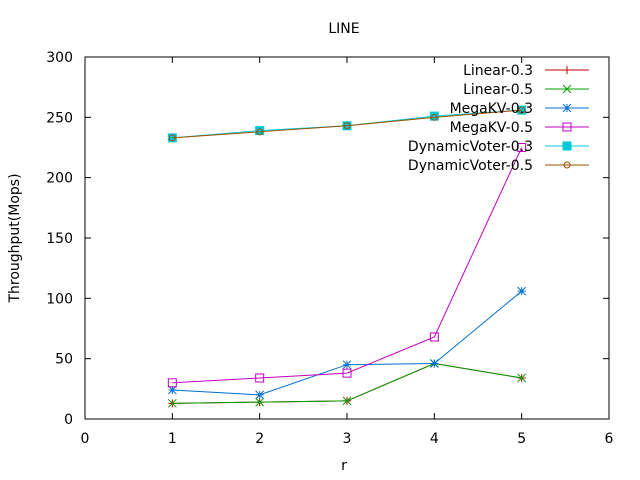 The width and height of the screenshot is (640, 480). I want to click on legend-item: MegaKV-0.3, so click(519, 109).